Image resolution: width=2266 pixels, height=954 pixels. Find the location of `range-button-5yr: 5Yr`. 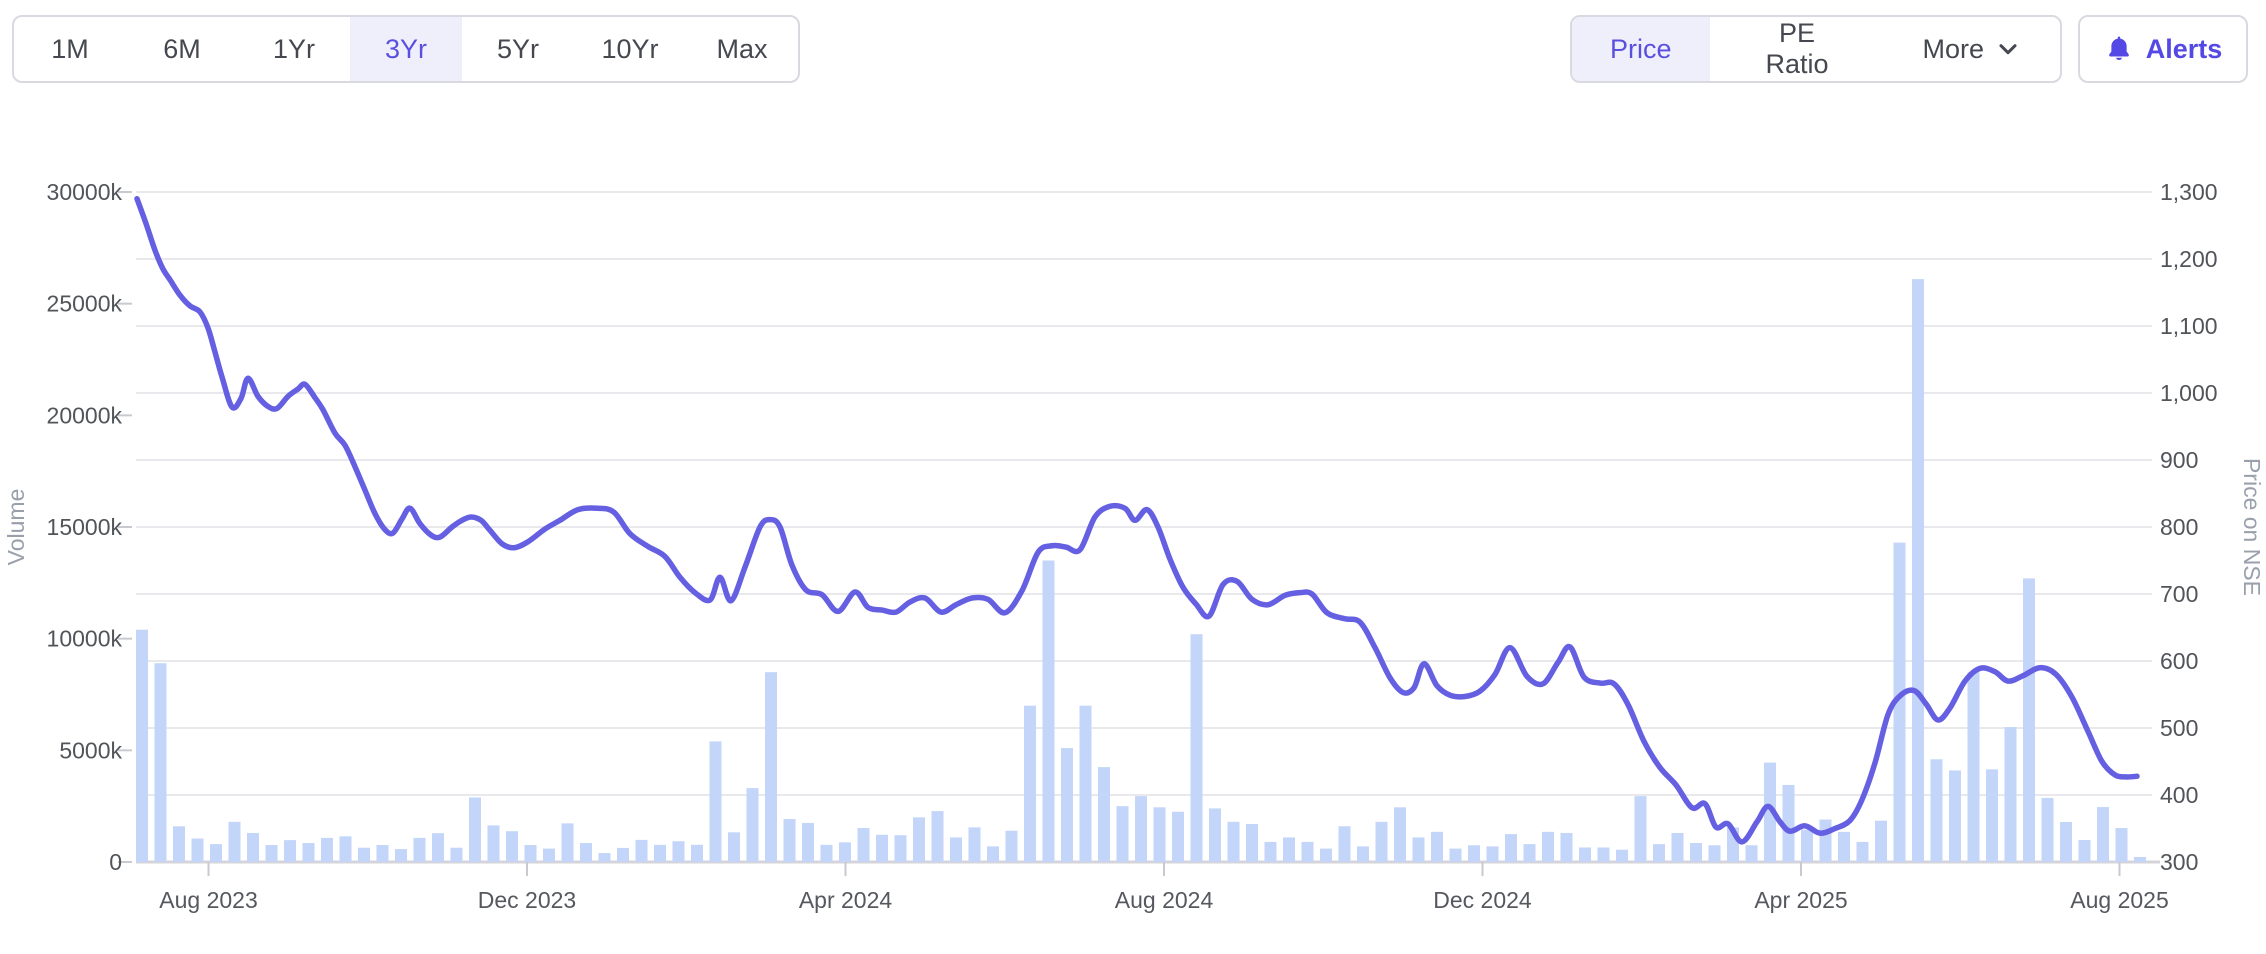

range-button-5yr: 5Yr is located at coordinates (518, 49).